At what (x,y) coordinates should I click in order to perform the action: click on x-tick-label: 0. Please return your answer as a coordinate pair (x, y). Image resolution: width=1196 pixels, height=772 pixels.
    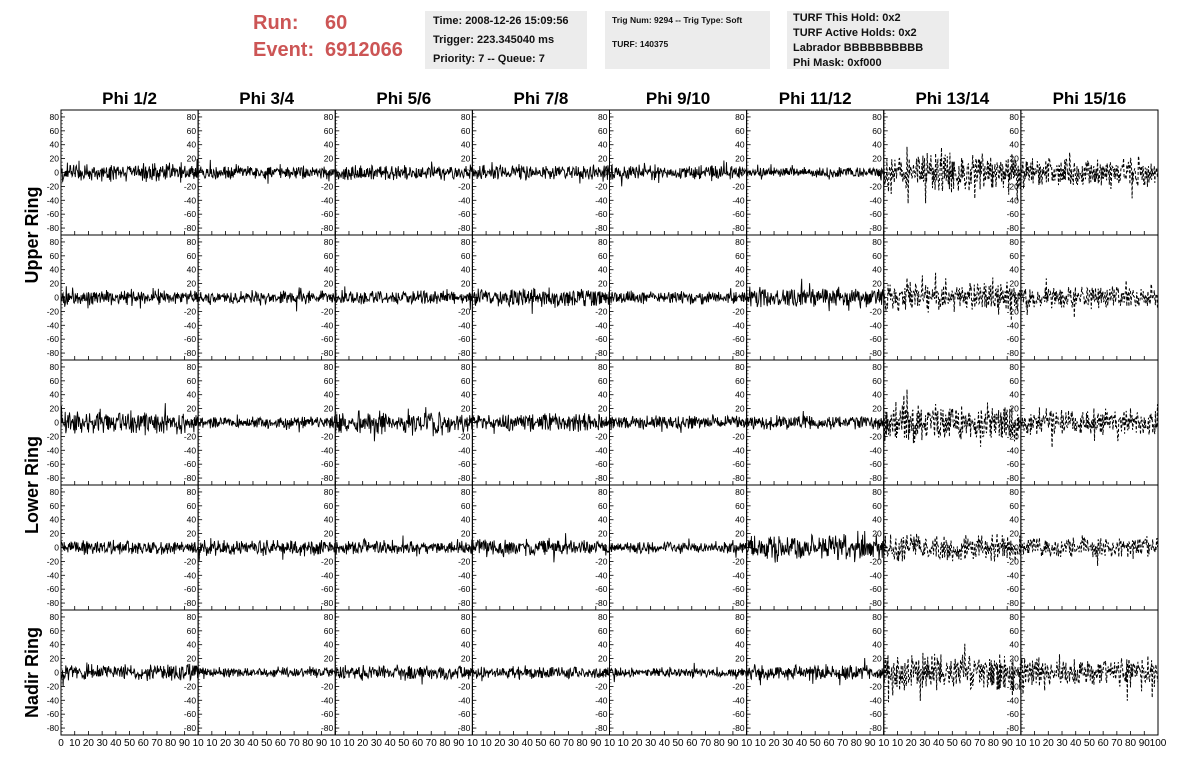
    Looking at the image, I should click on (61, 743).